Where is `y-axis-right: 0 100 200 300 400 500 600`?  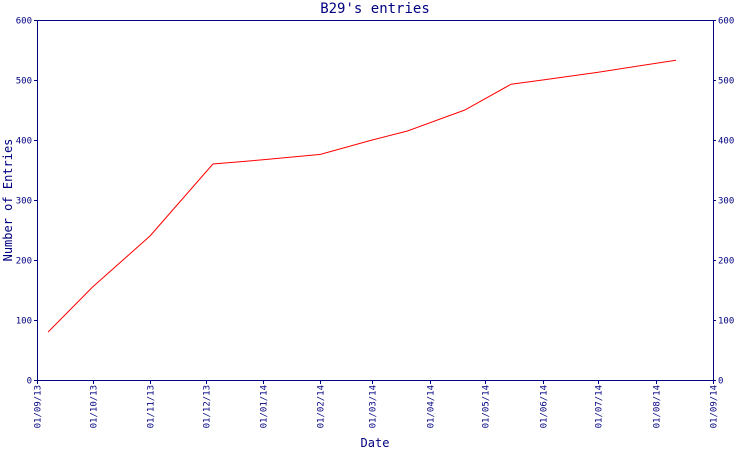
y-axis-right: 0 100 200 300 400 500 600 is located at coordinates (723, 202).